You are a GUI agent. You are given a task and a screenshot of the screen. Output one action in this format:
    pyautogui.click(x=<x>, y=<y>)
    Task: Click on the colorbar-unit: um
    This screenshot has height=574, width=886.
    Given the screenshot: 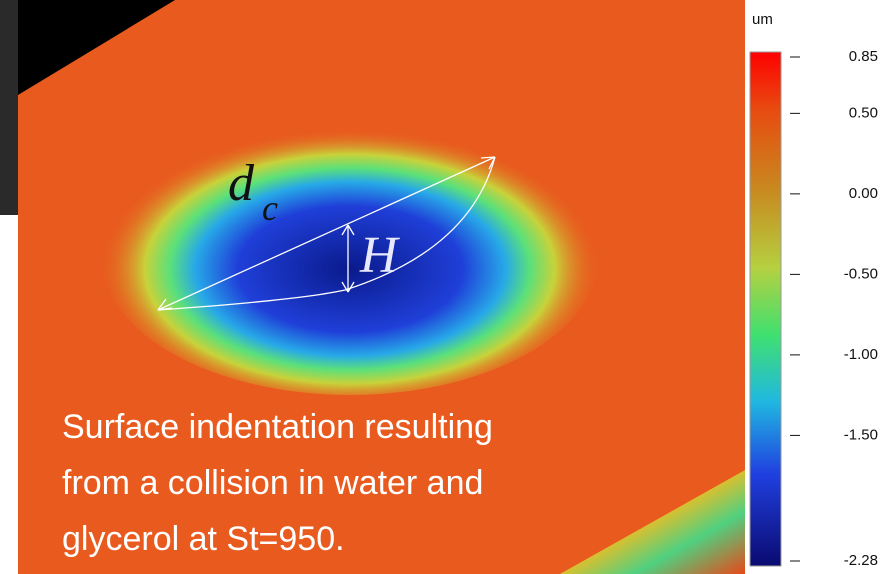 What is the action you would take?
    pyautogui.click(x=762, y=19)
    